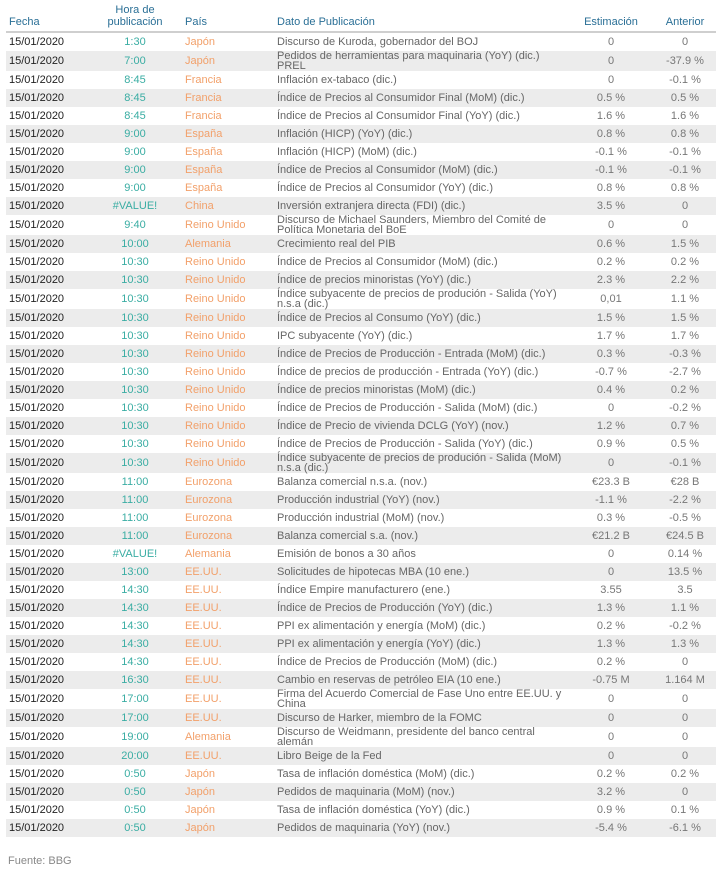 The height and width of the screenshot is (874, 716). I want to click on previous-cell: -2.2 %, so click(685, 500).